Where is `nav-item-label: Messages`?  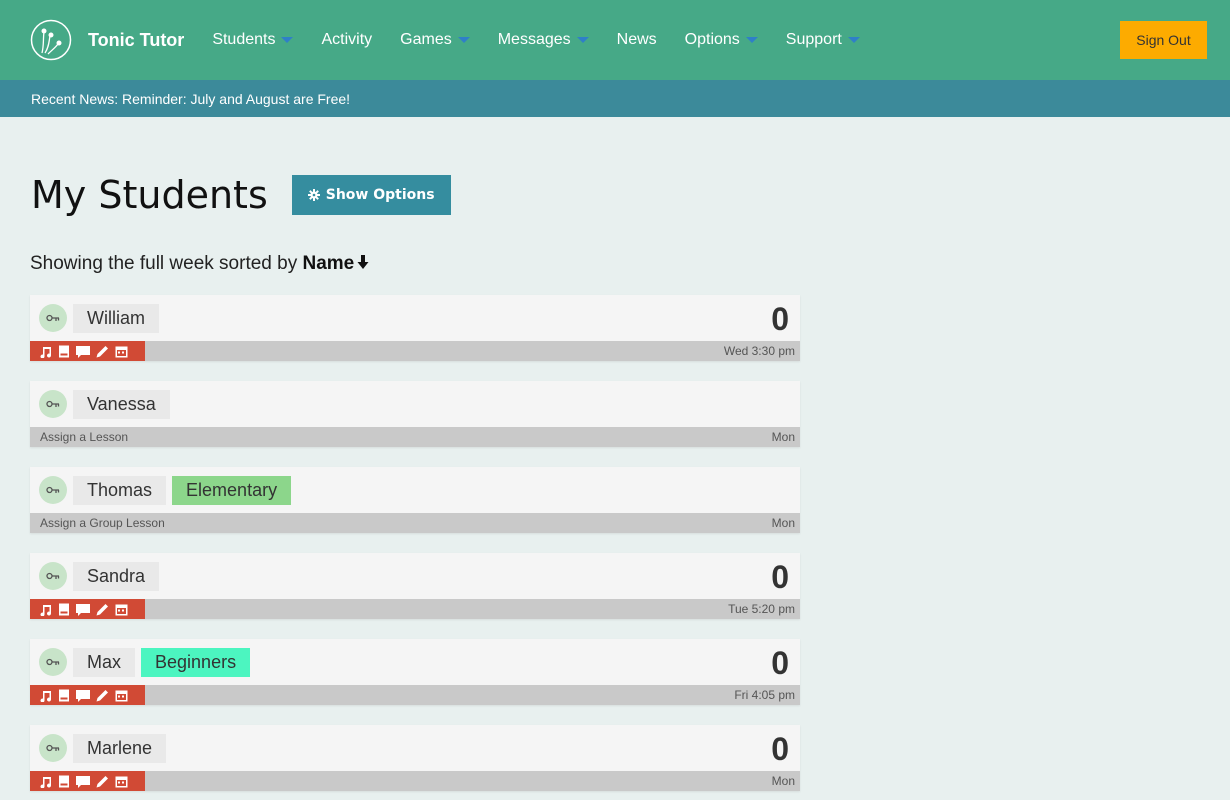
nav-item-label: Messages is located at coordinates (534, 39).